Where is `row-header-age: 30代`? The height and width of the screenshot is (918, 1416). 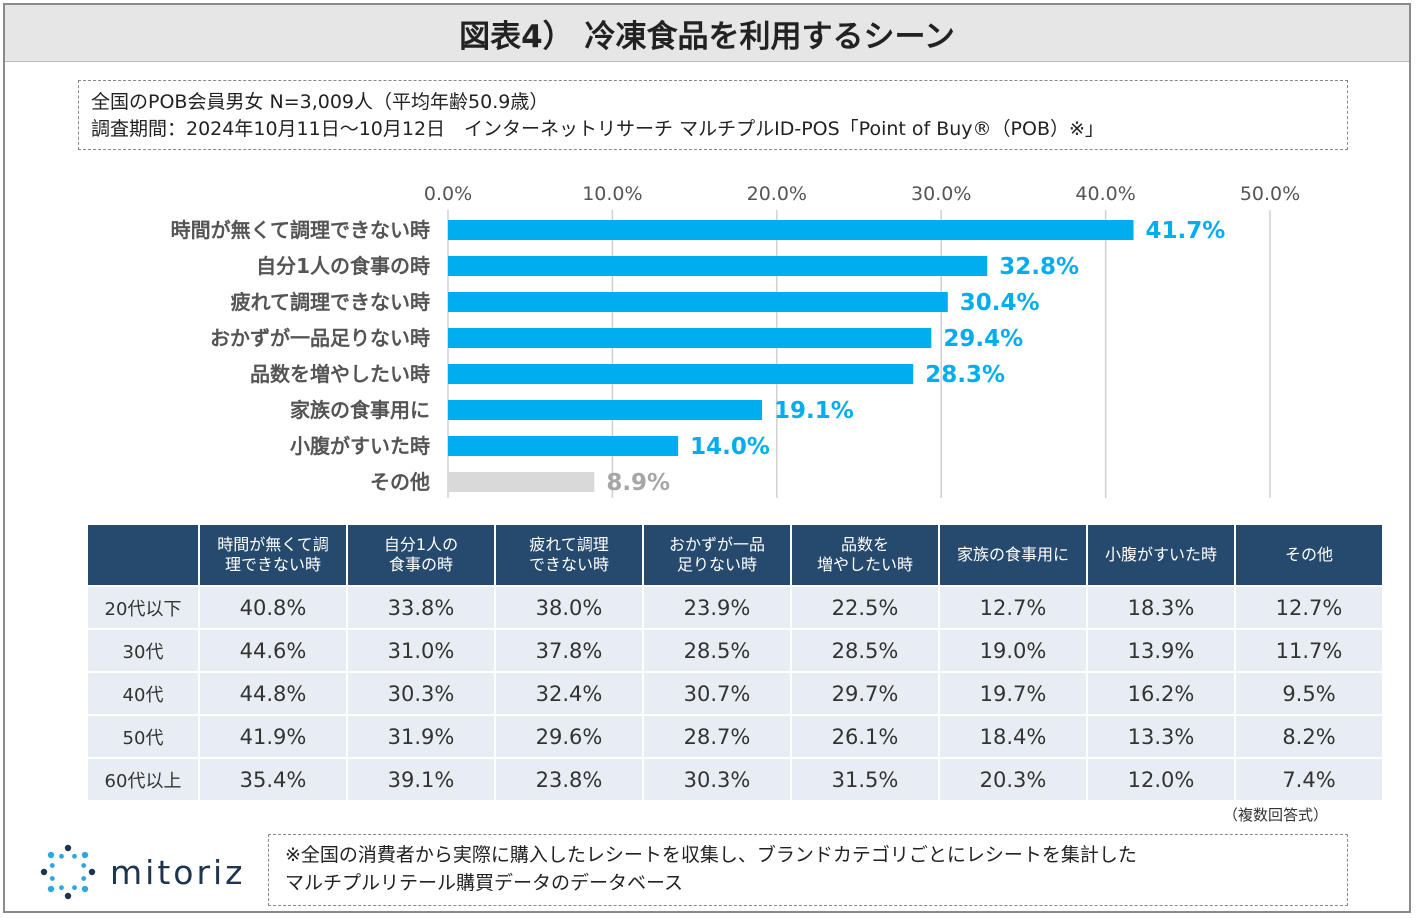
row-header-age: 30代 is located at coordinates (143, 650).